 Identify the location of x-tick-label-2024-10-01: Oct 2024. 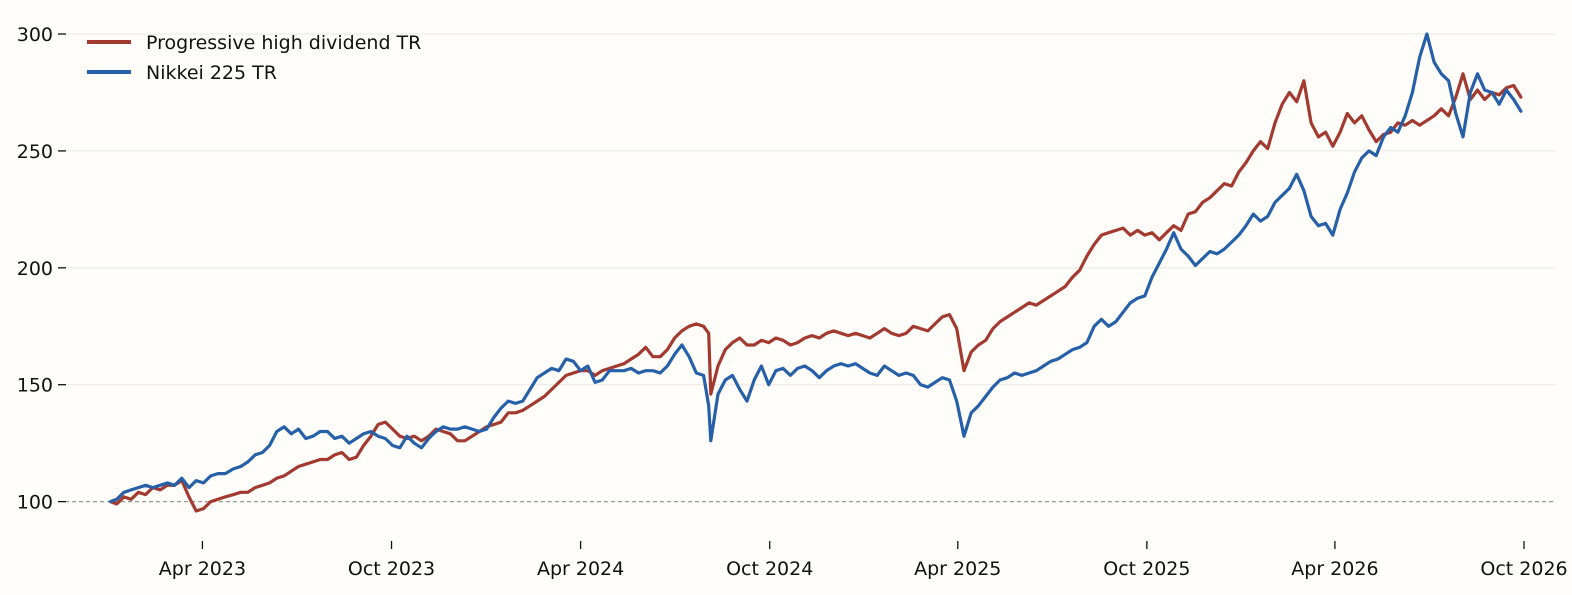
(769, 569).